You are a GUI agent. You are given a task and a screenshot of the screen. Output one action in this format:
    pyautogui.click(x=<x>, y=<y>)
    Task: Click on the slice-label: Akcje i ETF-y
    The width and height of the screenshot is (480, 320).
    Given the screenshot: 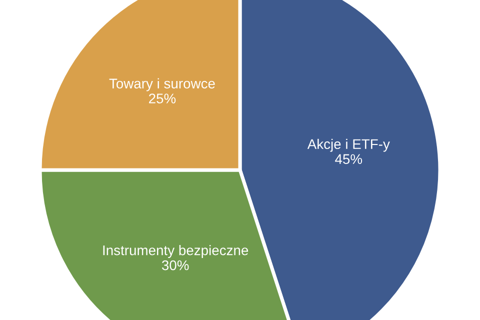 What is the action you would take?
    pyautogui.click(x=348, y=145)
    